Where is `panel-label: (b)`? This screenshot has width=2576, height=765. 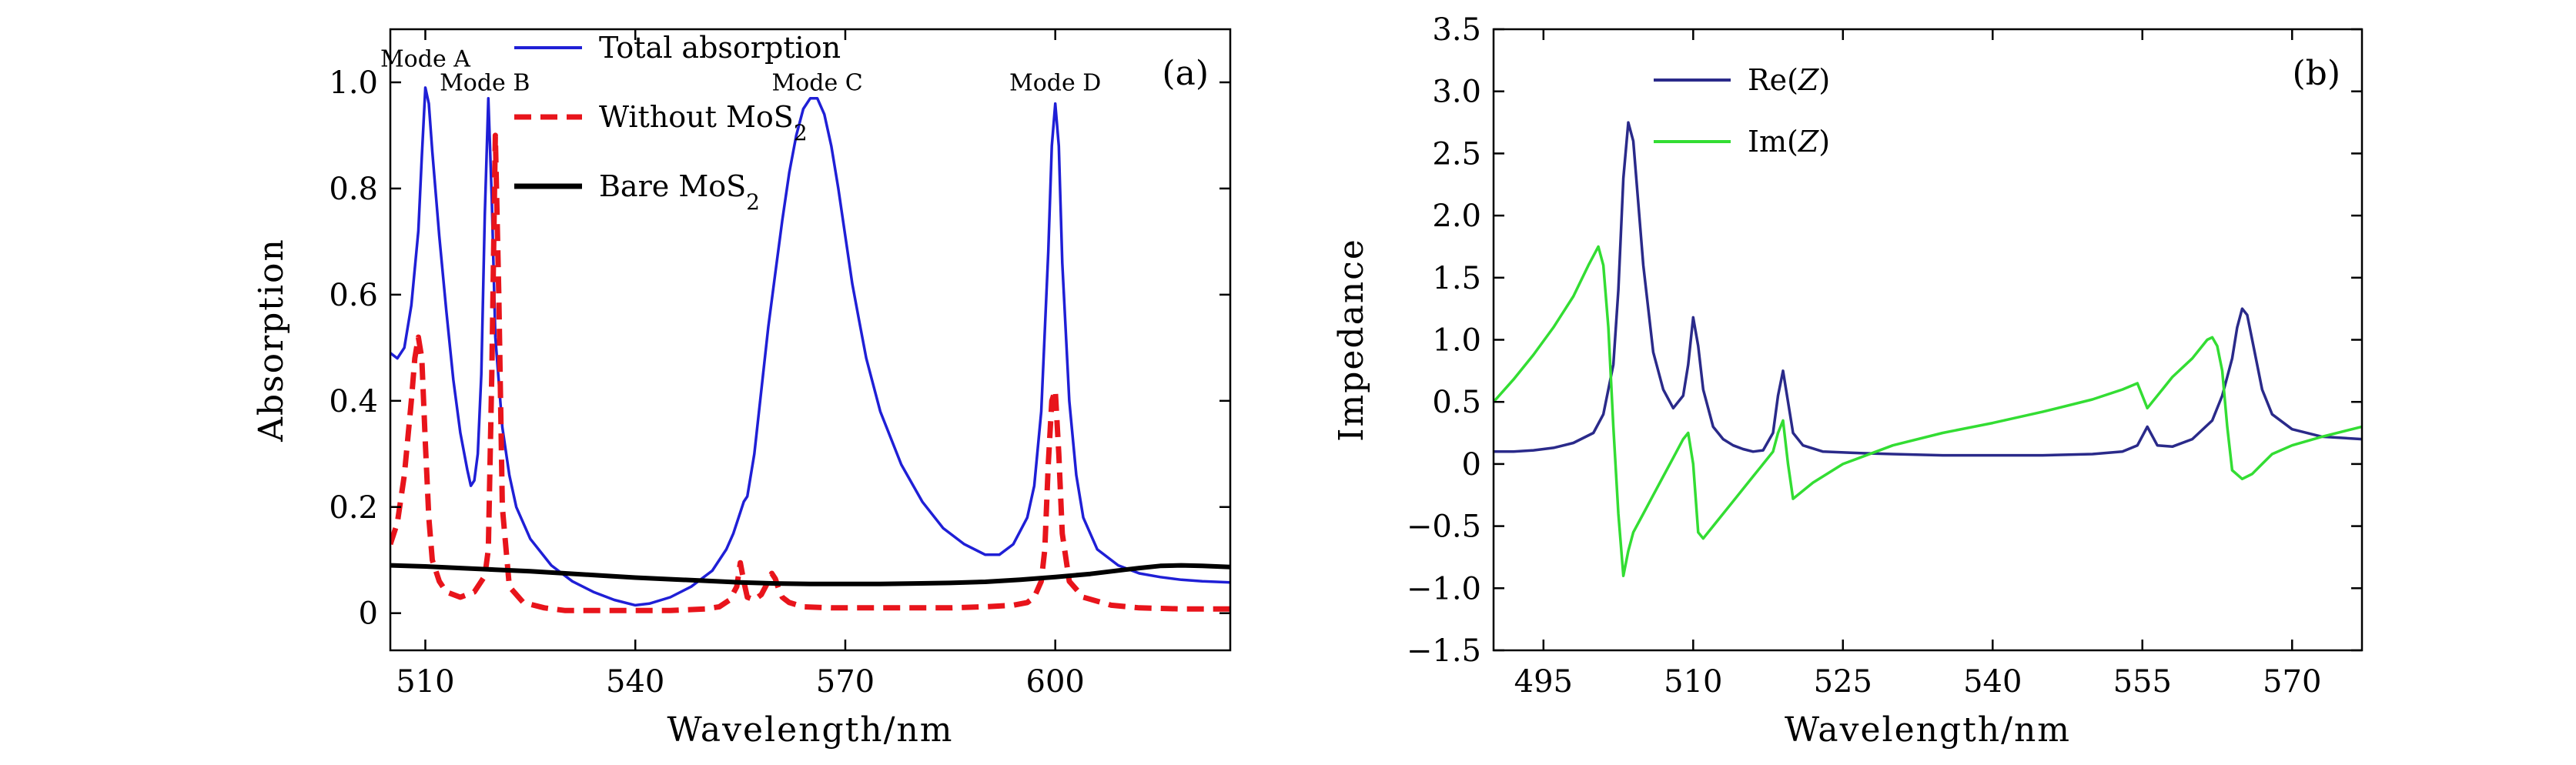 panel-label: (b) is located at coordinates (2317, 73).